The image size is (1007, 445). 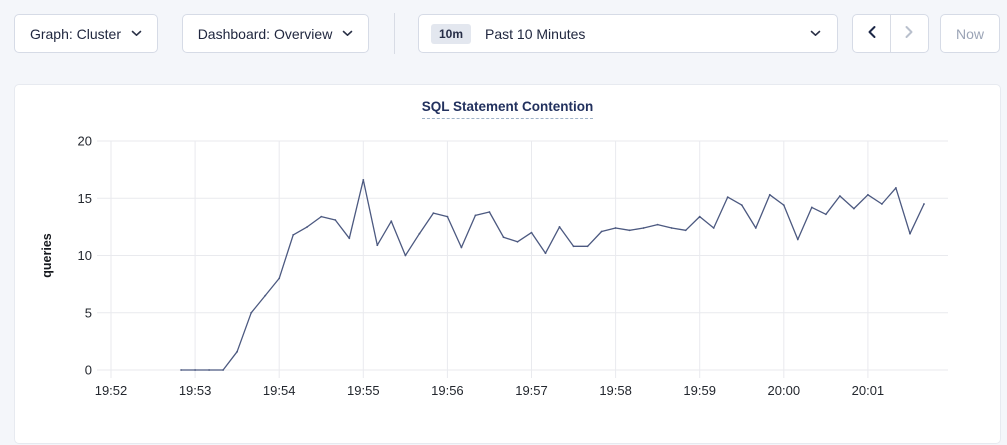 What do you see at coordinates (615, 390) in the screenshot?
I see `x-tick-label: 19:58` at bounding box center [615, 390].